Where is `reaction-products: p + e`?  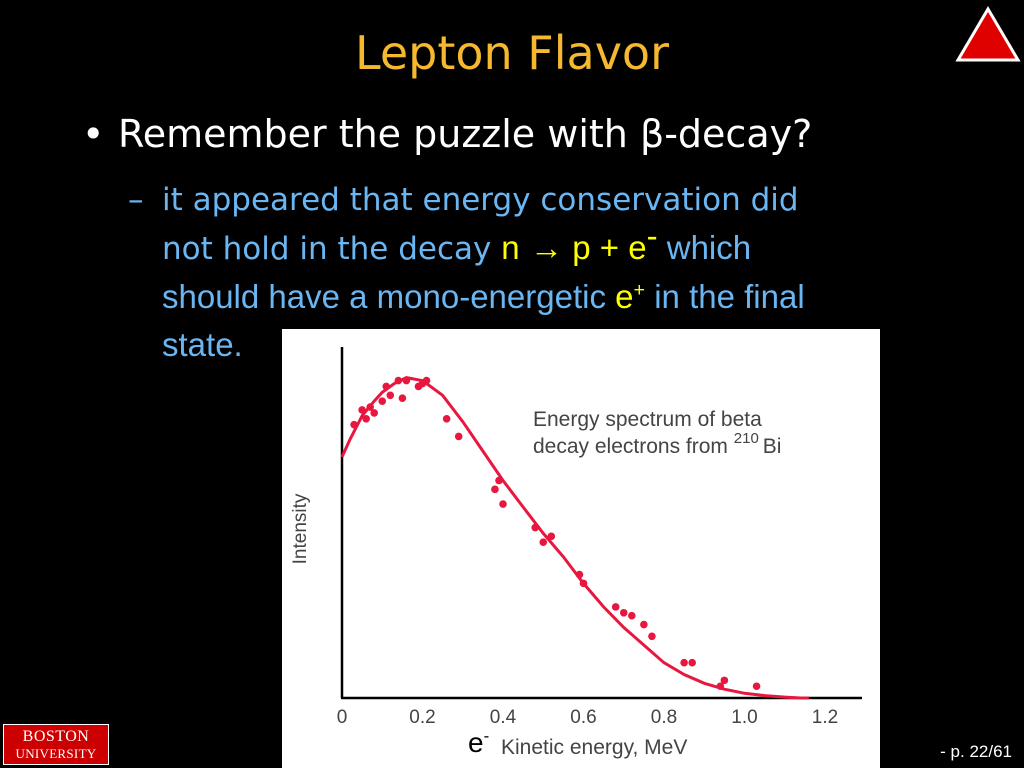 reaction-products: p + e is located at coordinates (605, 247).